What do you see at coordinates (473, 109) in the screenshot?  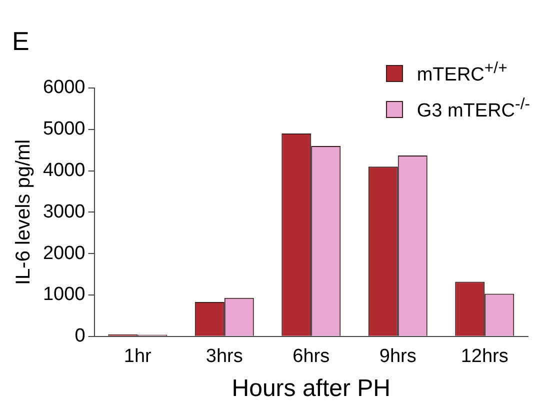 I see `legend-label: G3 mTERC$^{-/-}$` at bounding box center [473, 109].